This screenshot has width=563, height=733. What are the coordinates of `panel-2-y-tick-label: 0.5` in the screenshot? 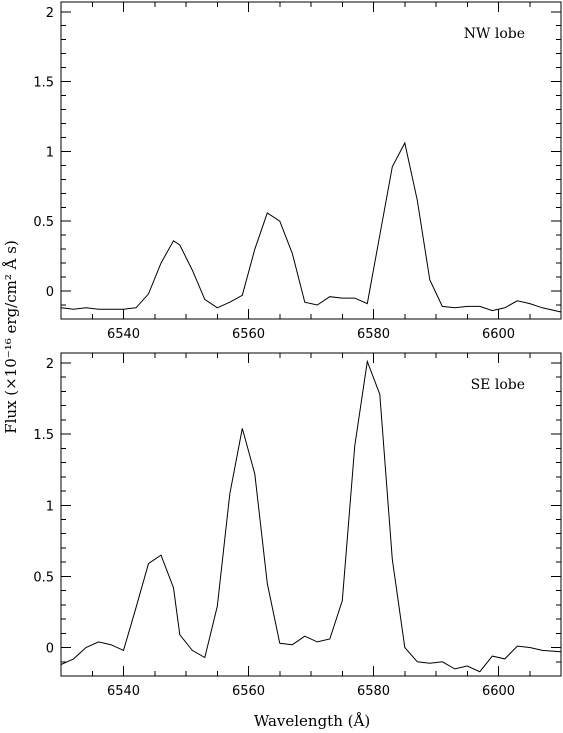 It's located at (43, 577).